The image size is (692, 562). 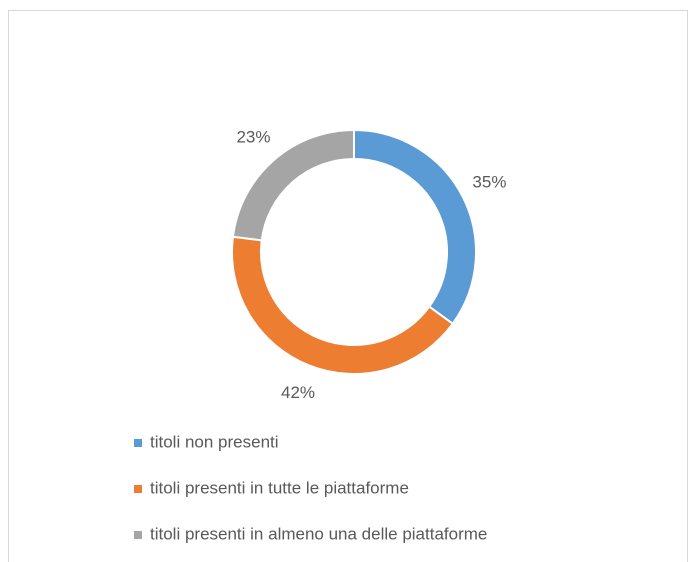 What do you see at coordinates (298, 392) in the screenshot?
I see `data-label: 42%` at bounding box center [298, 392].